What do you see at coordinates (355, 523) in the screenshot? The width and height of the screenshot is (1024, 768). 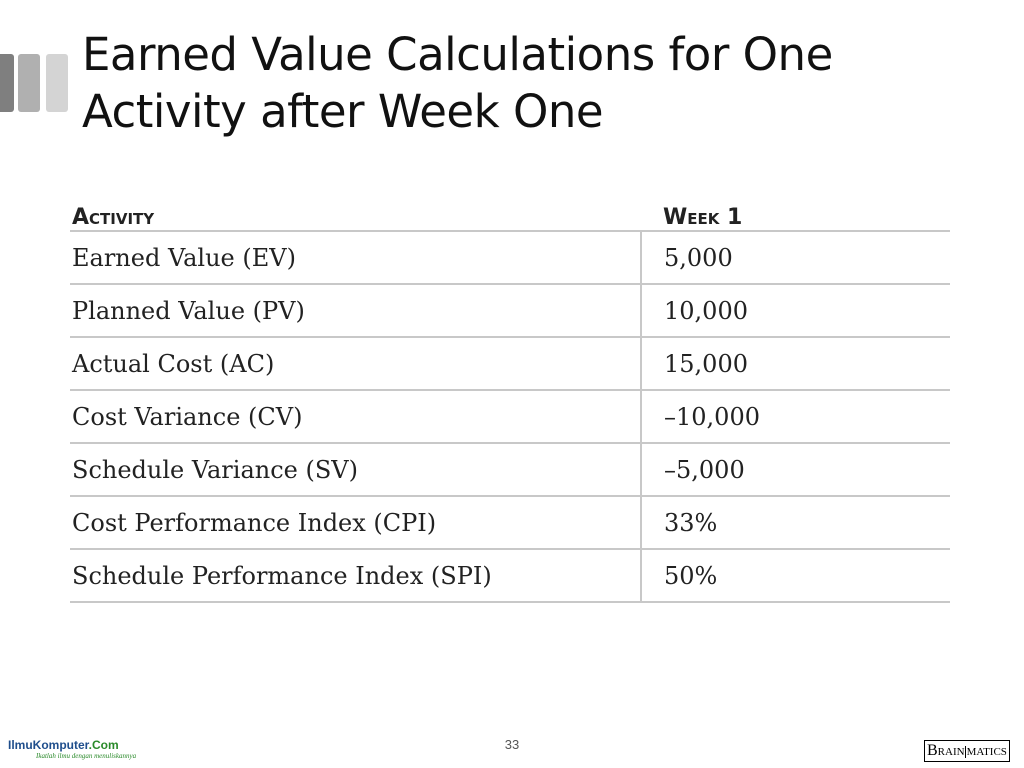 I see `row-label: Cost Performance Index (CPI)` at bounding box center [355, 523].